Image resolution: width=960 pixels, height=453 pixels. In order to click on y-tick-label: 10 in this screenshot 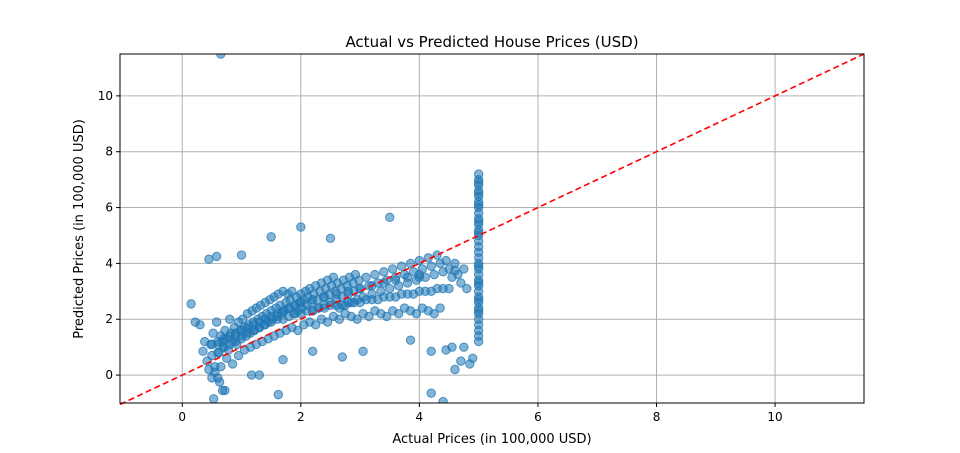, I will do `click(105, 96)`.